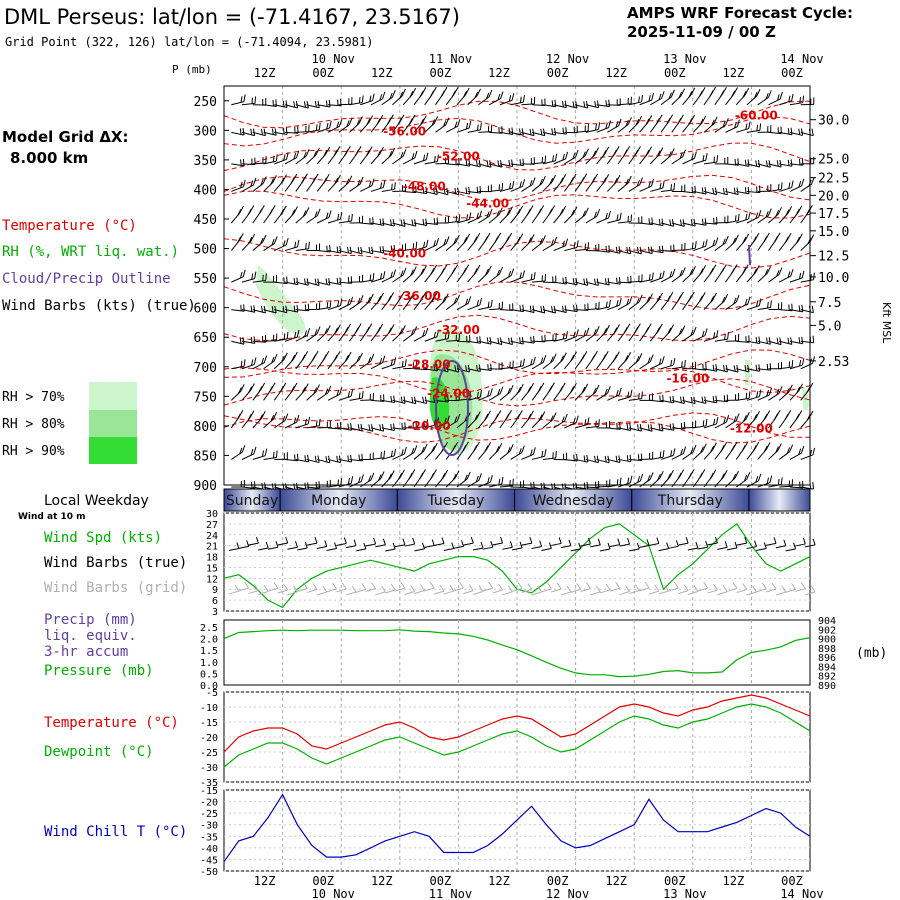  I want to click on contour-label: -12.00, so click(751, 428).